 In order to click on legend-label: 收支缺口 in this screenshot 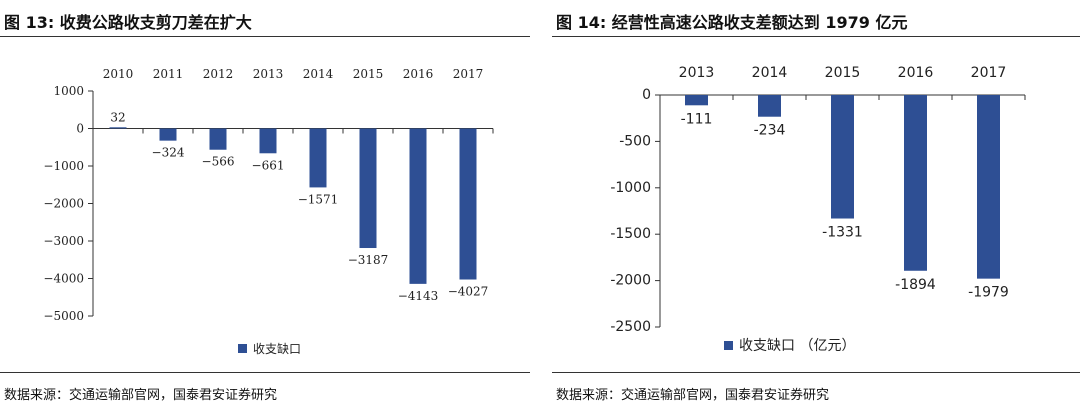, I will do `click(277, 348)`.